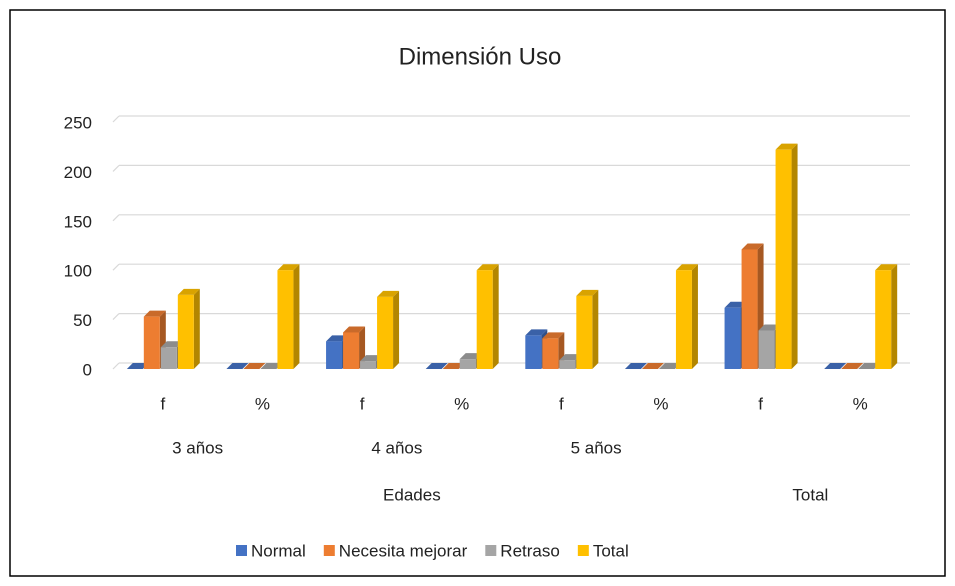 Image resolution: width=955 pixels, height=586 pixels. Describe the element at coordinates (403, 550) in the screenshot. I see `legend-label: Necesita mejorar` at that location.